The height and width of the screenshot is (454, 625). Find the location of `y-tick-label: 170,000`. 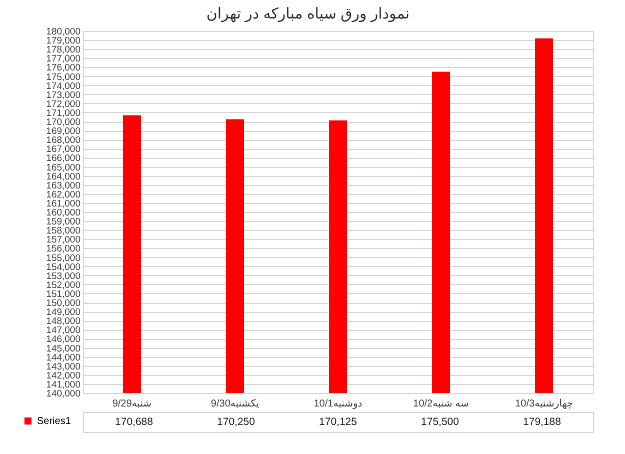

y-tick-label: 170,000 is located at coordinates (63, 122).